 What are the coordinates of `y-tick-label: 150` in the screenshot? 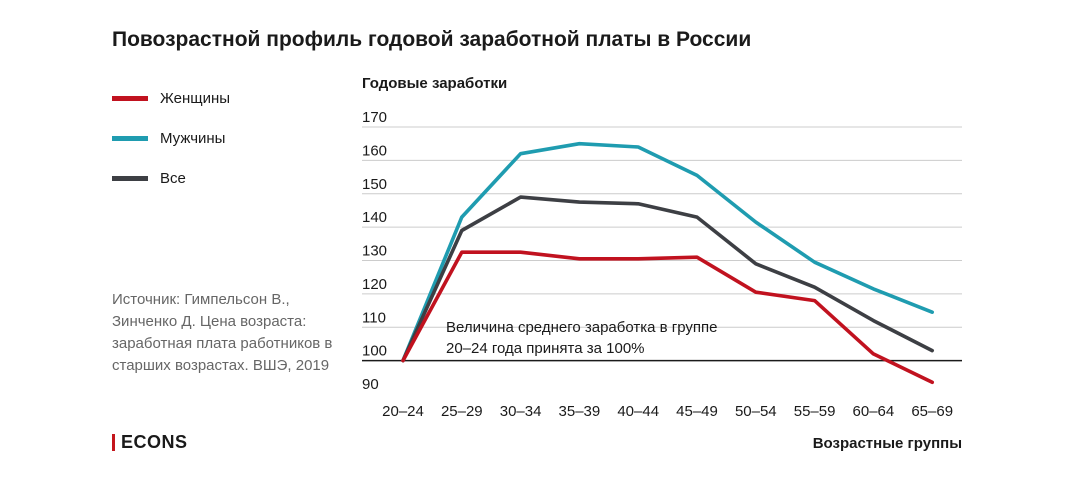 It's located at (374, 184).